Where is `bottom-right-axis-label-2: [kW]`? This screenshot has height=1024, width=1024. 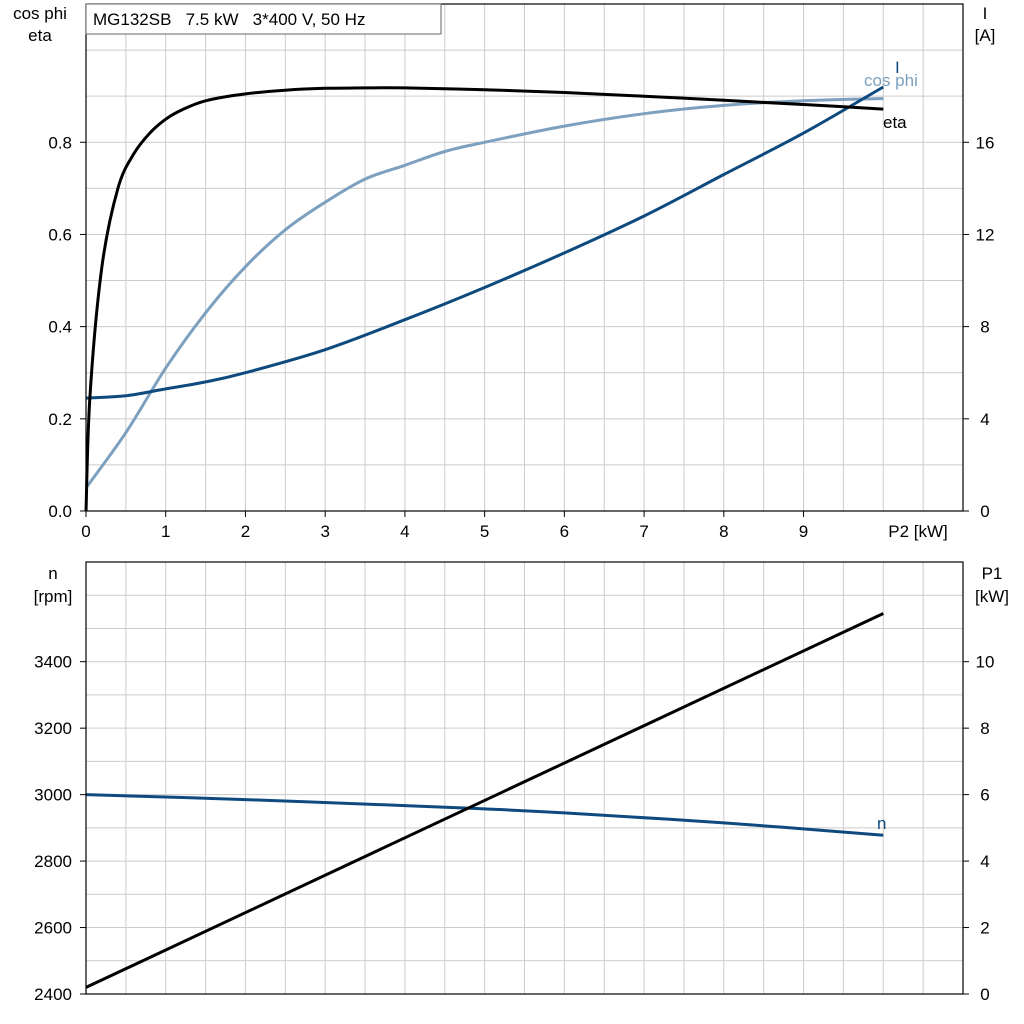
bottom-right-axis-label-2: [kW] is located at coordinates (992, 596).